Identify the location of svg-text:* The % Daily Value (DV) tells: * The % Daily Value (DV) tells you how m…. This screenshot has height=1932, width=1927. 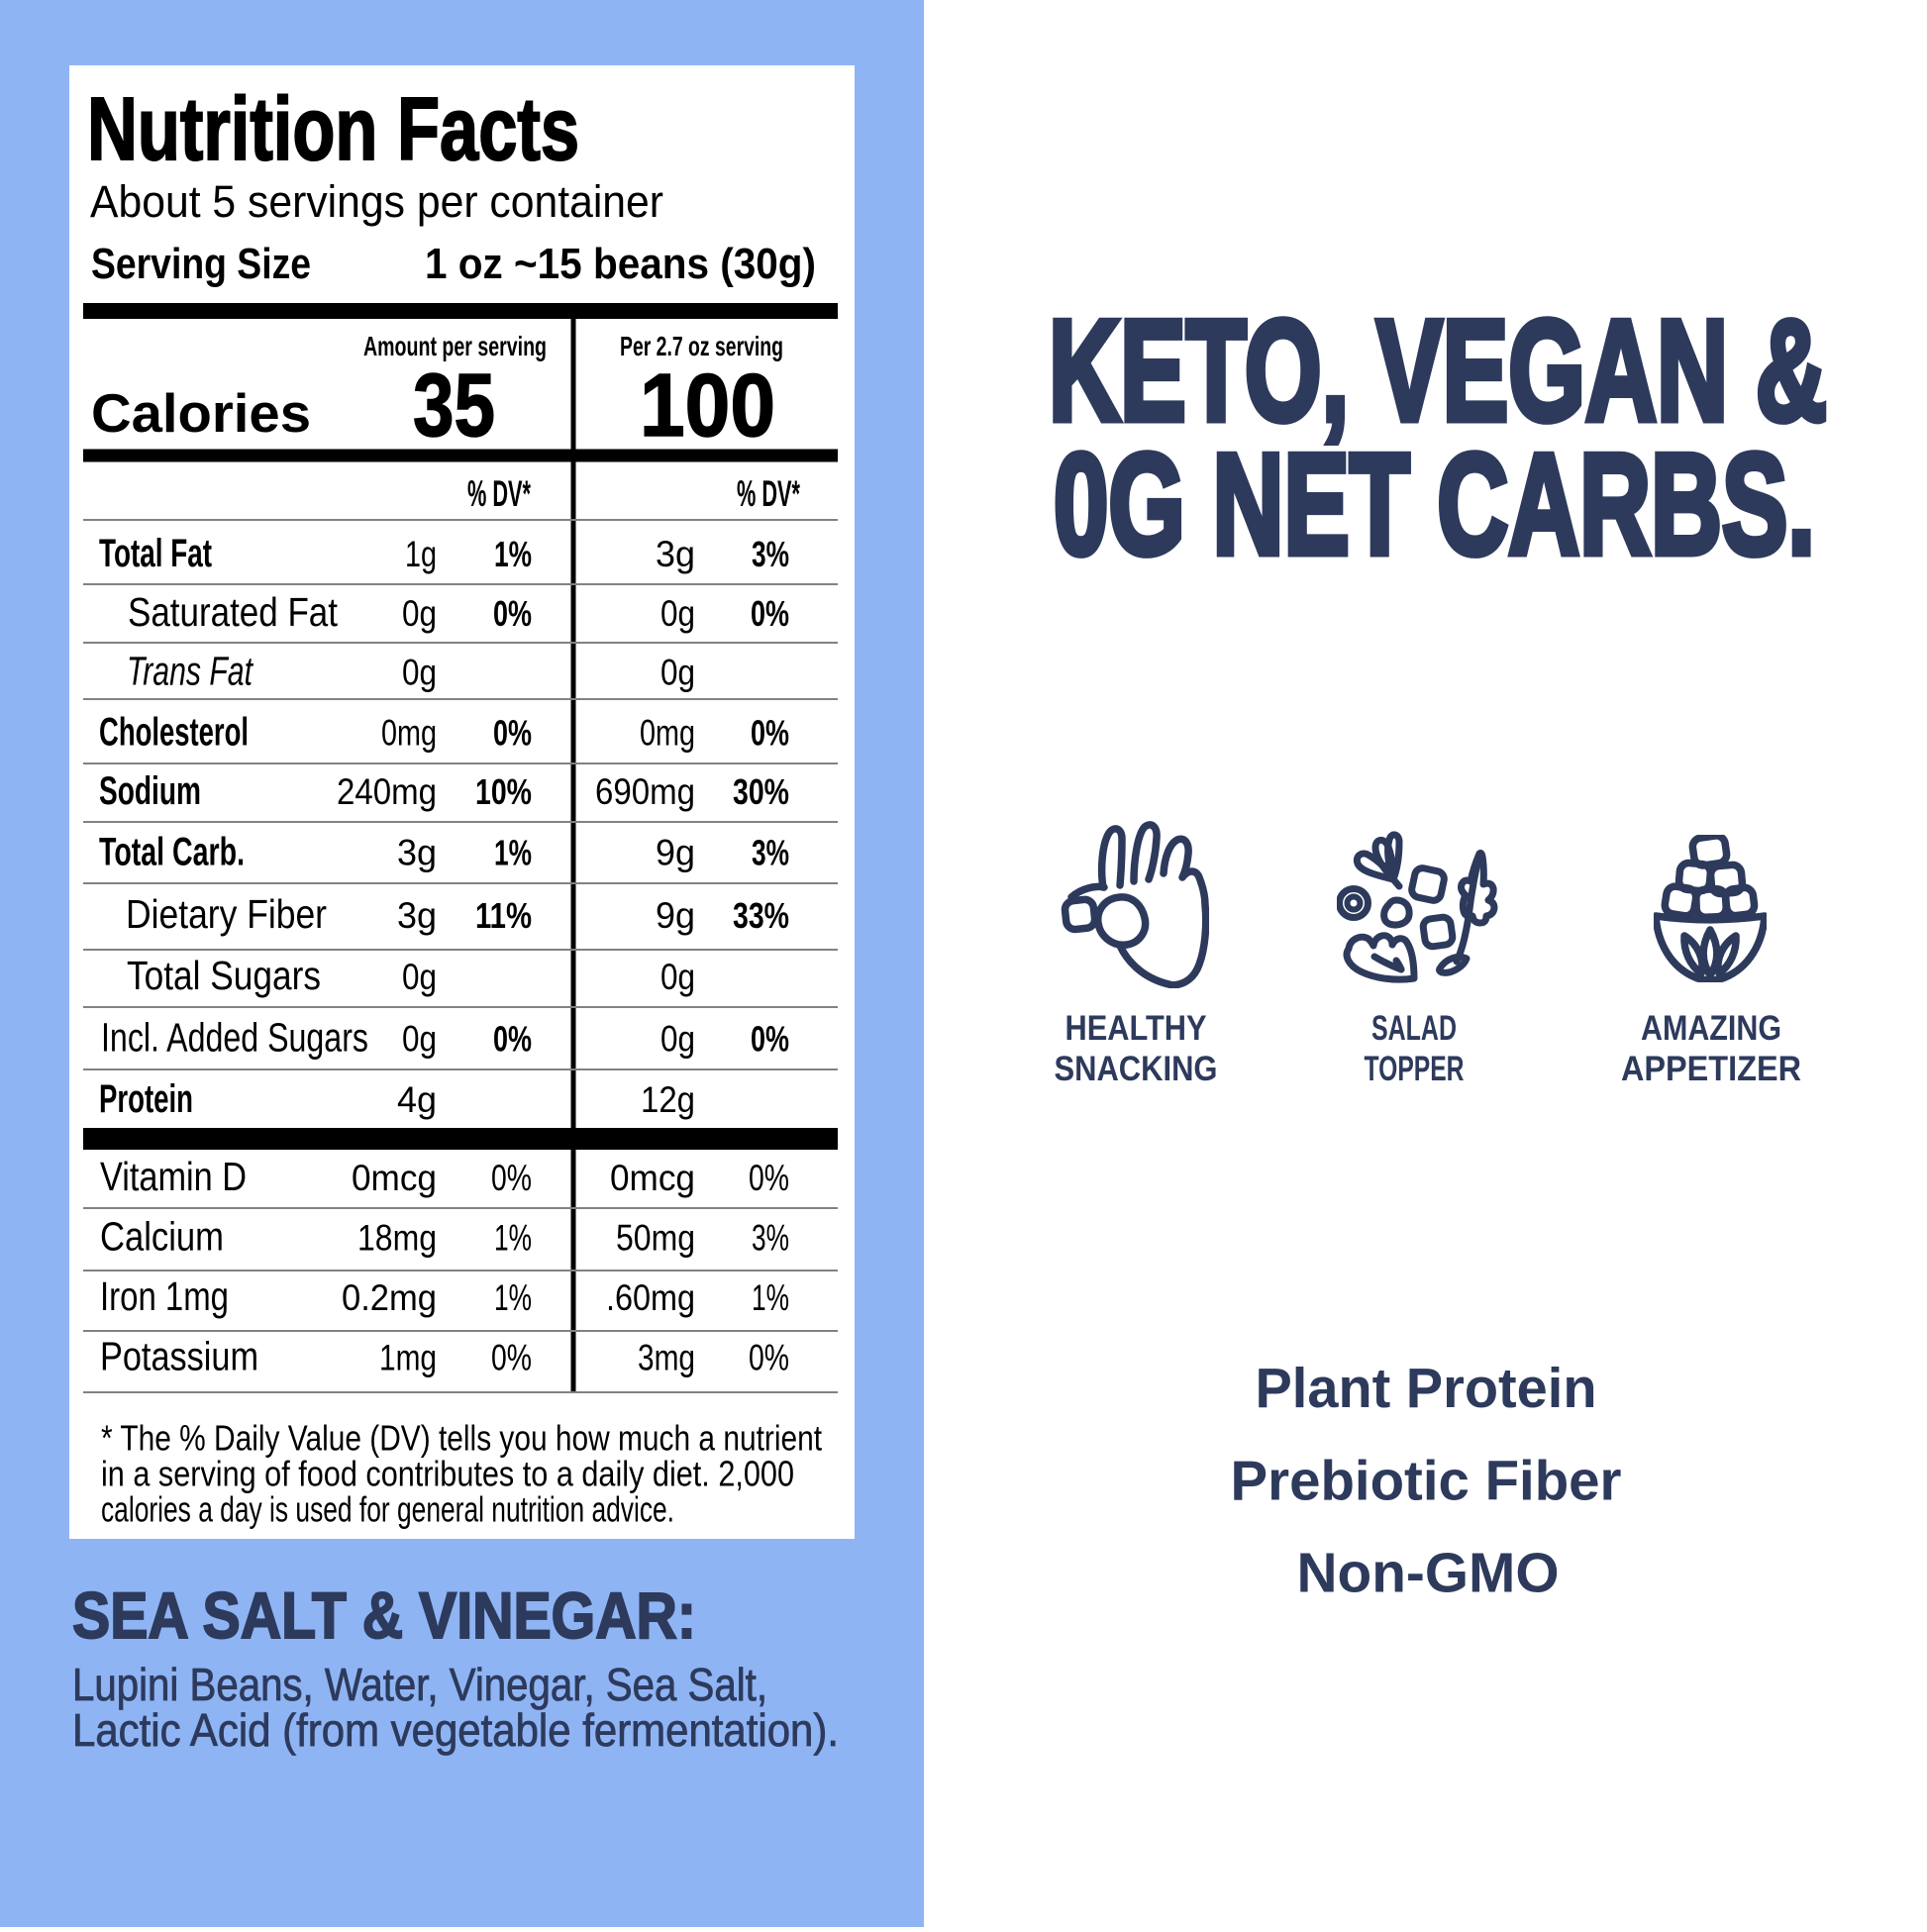
(461, 1438).